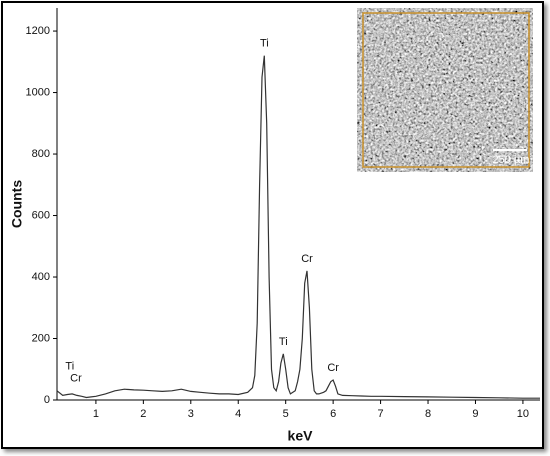  What do you see at coordinates (38, 92) in the screenshot?
I see `y-tick-label: 1000` at bounding box center [38, 92].